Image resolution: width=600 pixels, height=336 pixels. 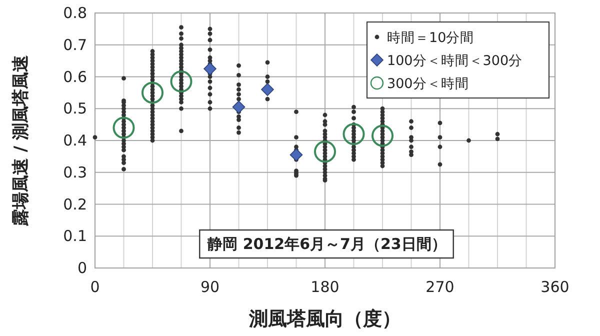 What do you see at coordinates (75, 109) in the screenshot?
I see `y-tick-label: 0.5` at bounding box center [75, 109].